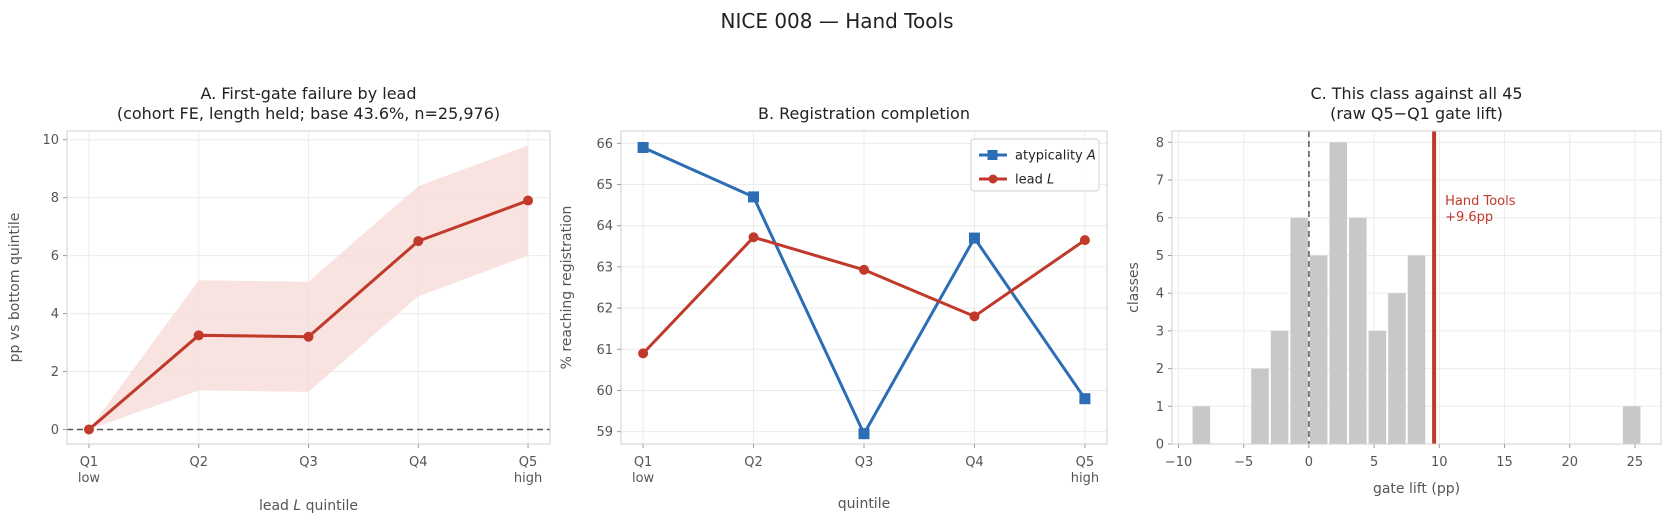 The width and height of the screenshot is (1675, 527). What do you see at coordinates (1243, 462) in the screenshot?
I see `panel-c-x-tick-label: −5` at bounding box center [1243, 462].